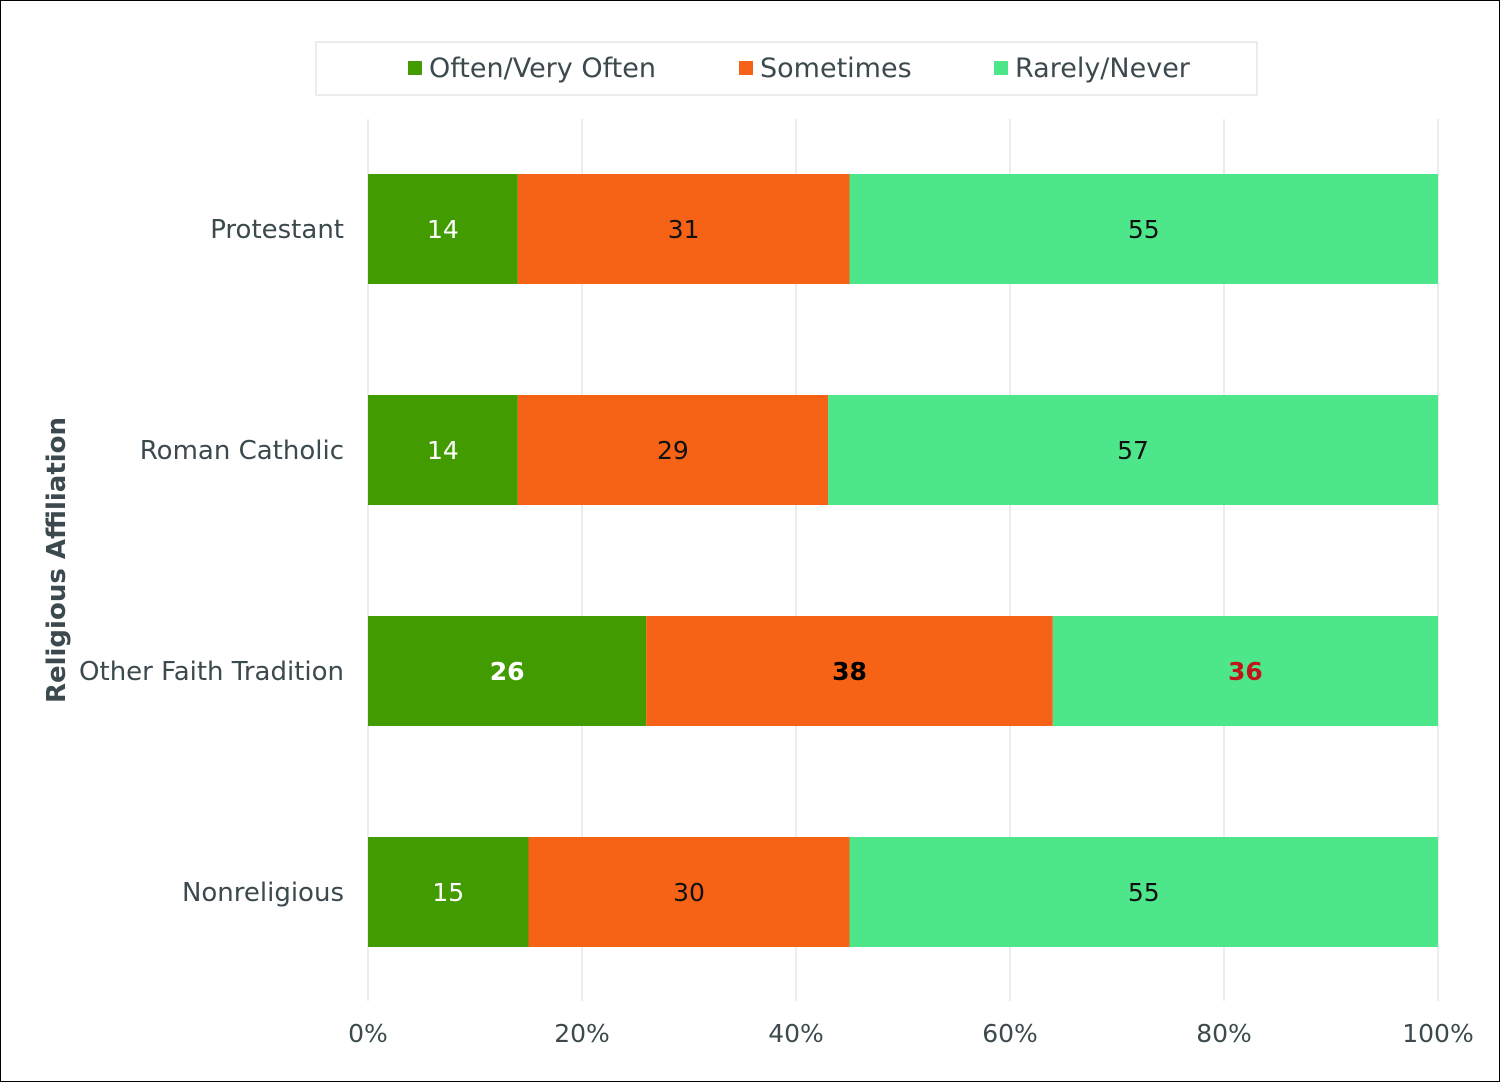  Describe the element at coordinates (1103, 68) in the screenshot. I see `legend-label: Rarely/Never` at that location.